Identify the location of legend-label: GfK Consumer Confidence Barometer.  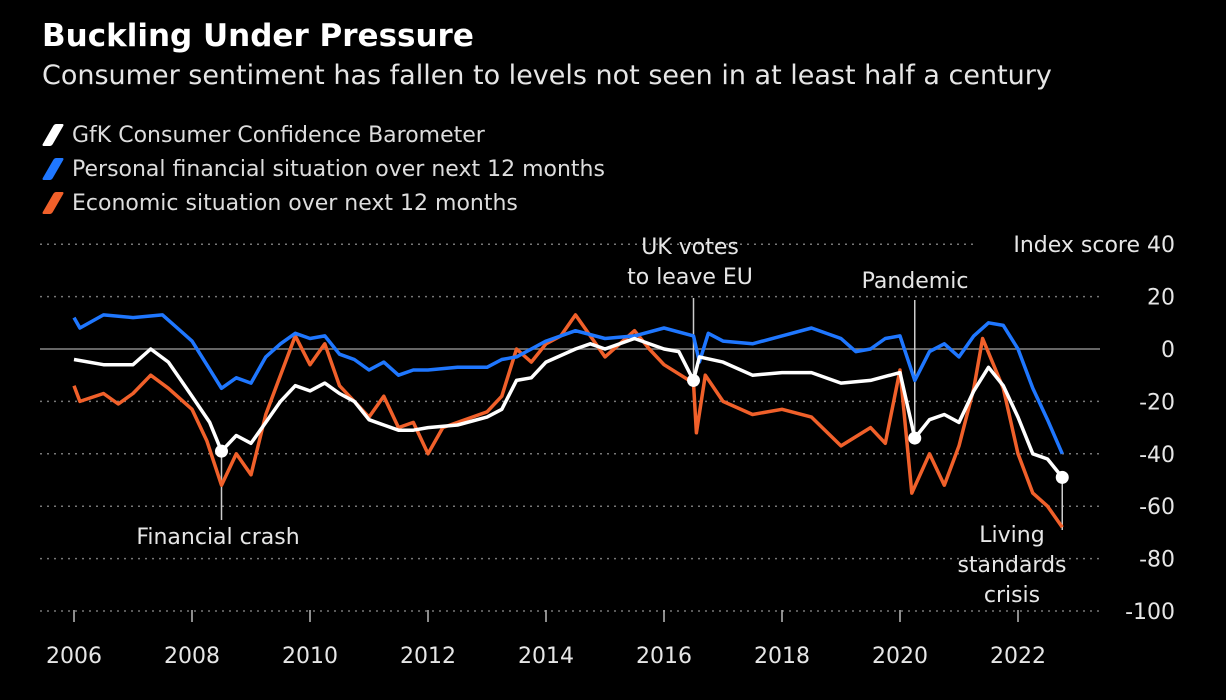
(278, 135).